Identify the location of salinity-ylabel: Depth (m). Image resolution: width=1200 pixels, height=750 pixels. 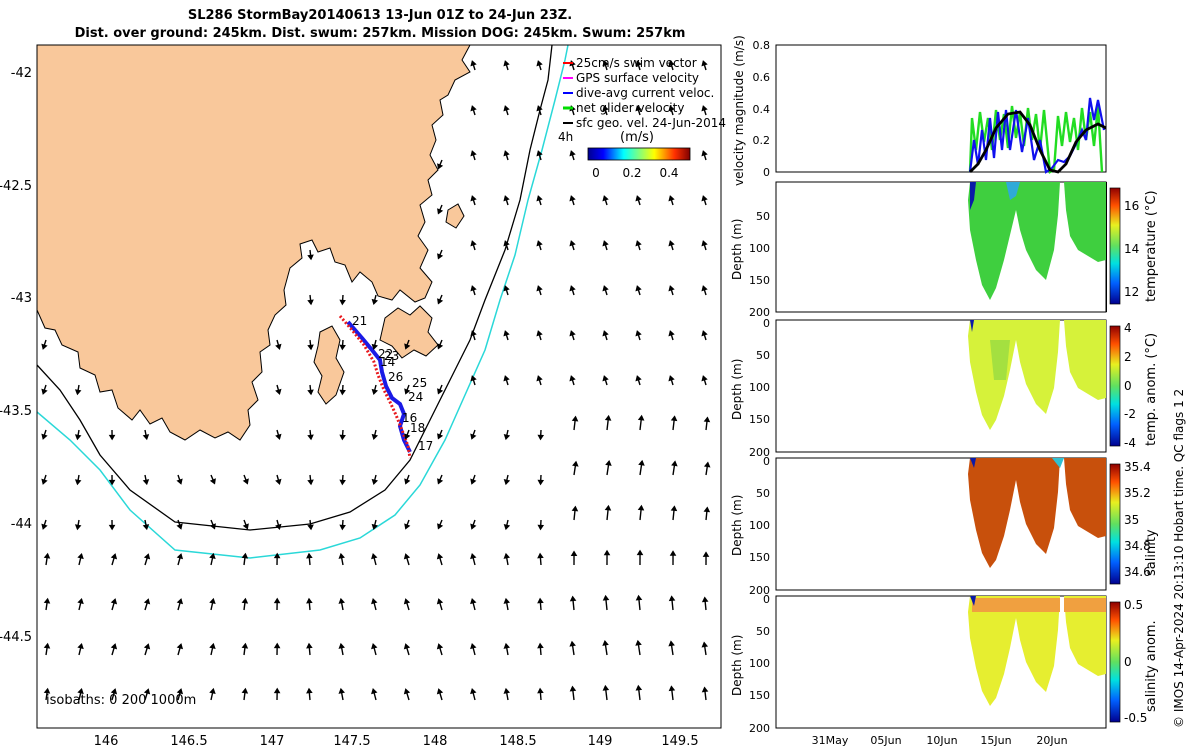
(737, 525).